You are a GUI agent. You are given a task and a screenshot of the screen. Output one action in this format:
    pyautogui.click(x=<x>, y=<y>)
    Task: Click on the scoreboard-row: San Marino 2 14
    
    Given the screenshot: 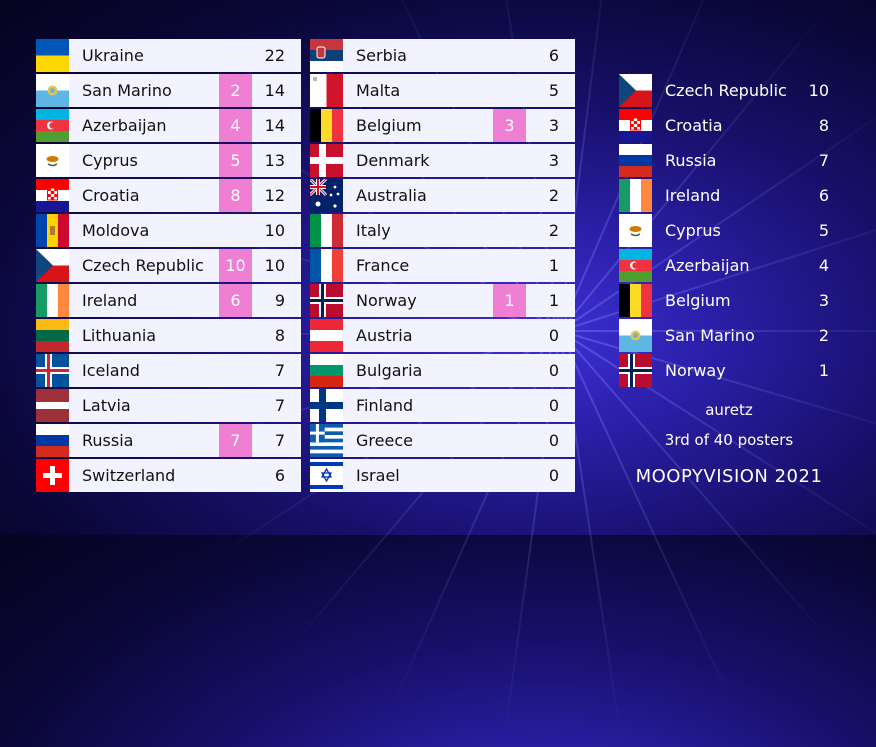 What is the action you would take?
    pyautogui.click(x=168, y=90)
    